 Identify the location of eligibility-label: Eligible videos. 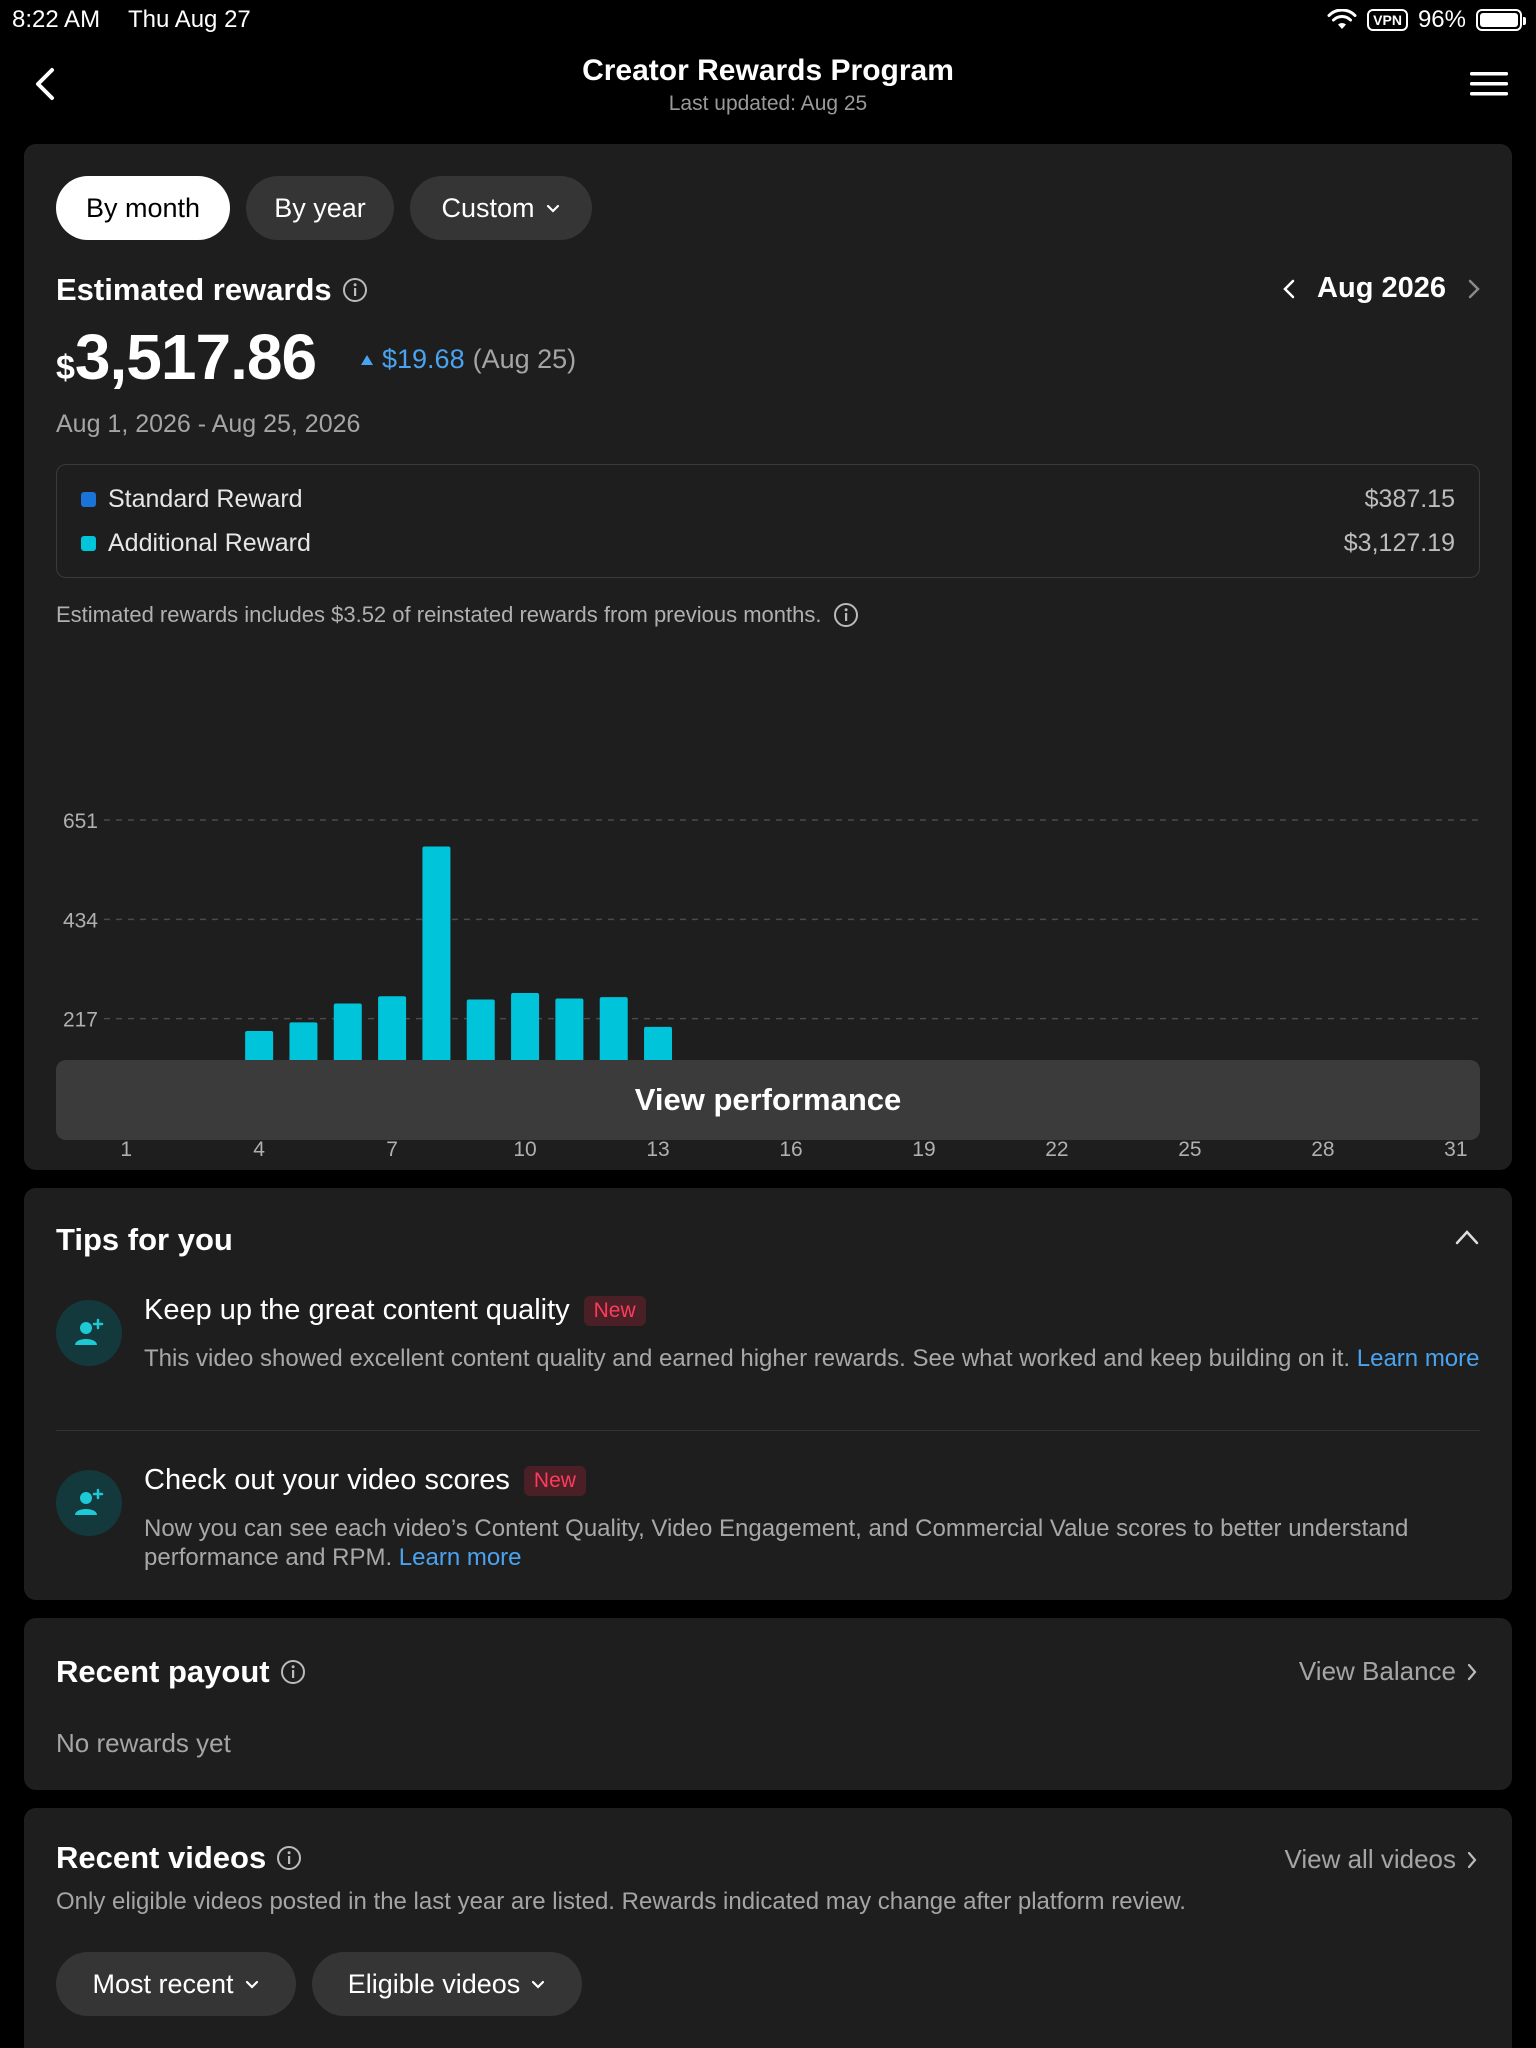
(434, 1983).